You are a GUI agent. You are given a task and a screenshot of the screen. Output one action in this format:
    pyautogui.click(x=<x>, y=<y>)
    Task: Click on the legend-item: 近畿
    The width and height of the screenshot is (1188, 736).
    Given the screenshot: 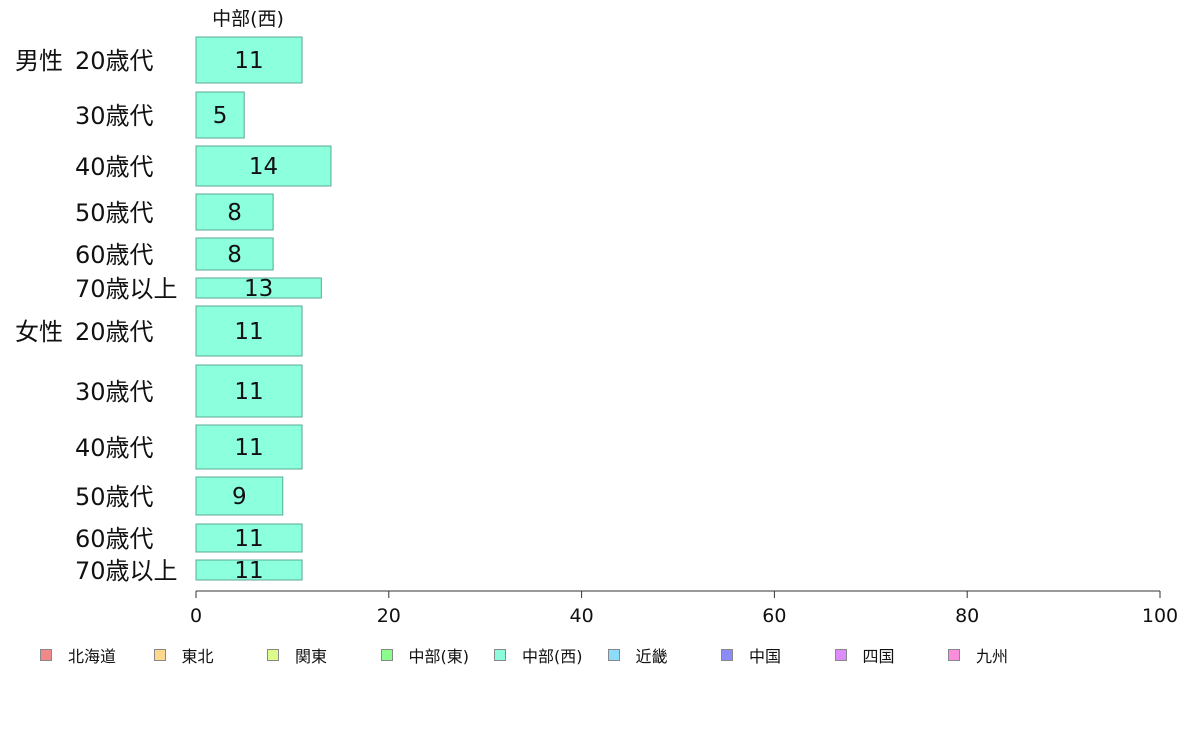 What is the action you would take?
    pyautogui.click(x=637, y=655)
    